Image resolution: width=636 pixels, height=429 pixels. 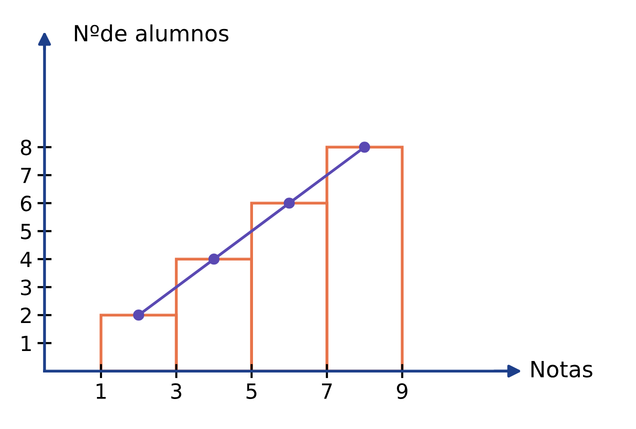 What do you see at coordinates (26, 344) in the screenshot?
I see `y-tick-label: 1` at bounding box center [26, 344].